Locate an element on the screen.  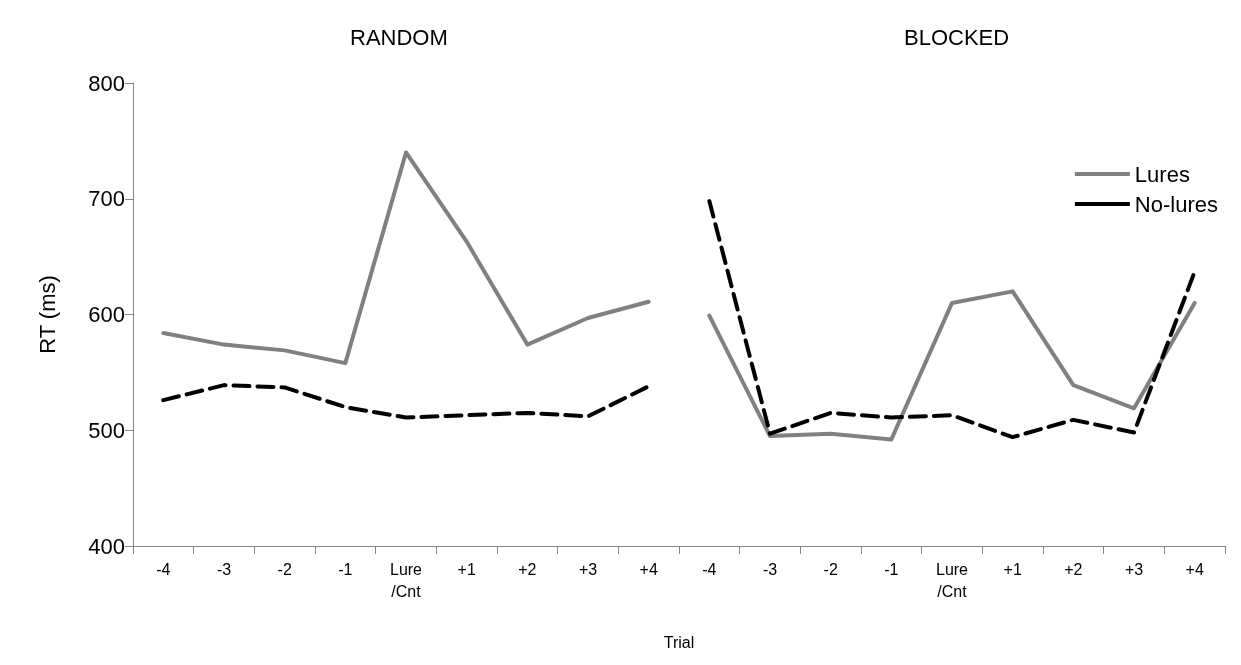
y-tick-label: 700 is located at coordinates (106, 199).